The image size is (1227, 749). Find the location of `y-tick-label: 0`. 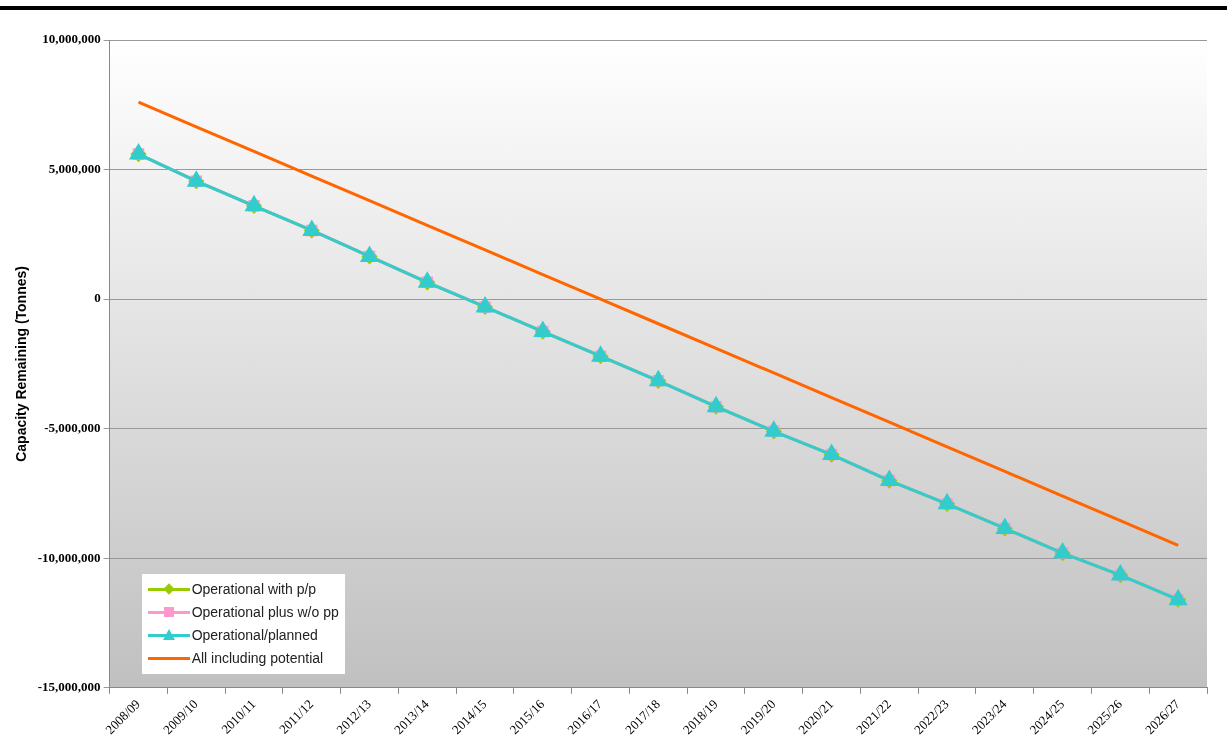

y-tick-label: 0 is located at coordinates (97, 298).